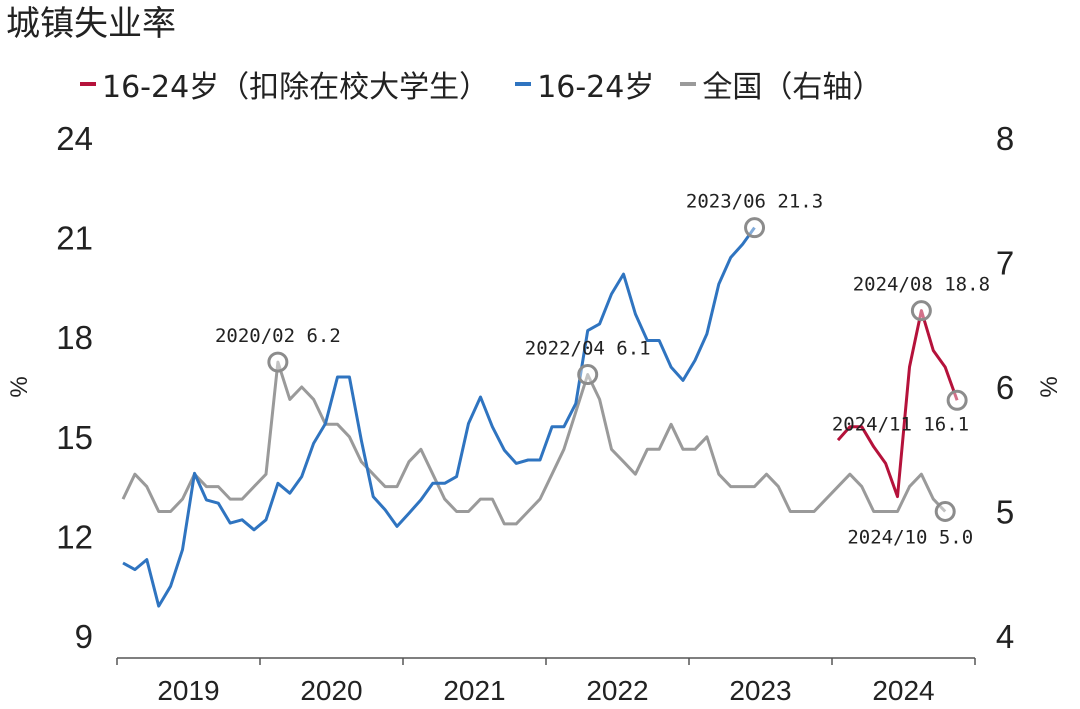 The image size is (1080, 709). Describe the element at coordinates (897, 404) in the screenshot. I see `series-line-youth-excl-students` at that location.